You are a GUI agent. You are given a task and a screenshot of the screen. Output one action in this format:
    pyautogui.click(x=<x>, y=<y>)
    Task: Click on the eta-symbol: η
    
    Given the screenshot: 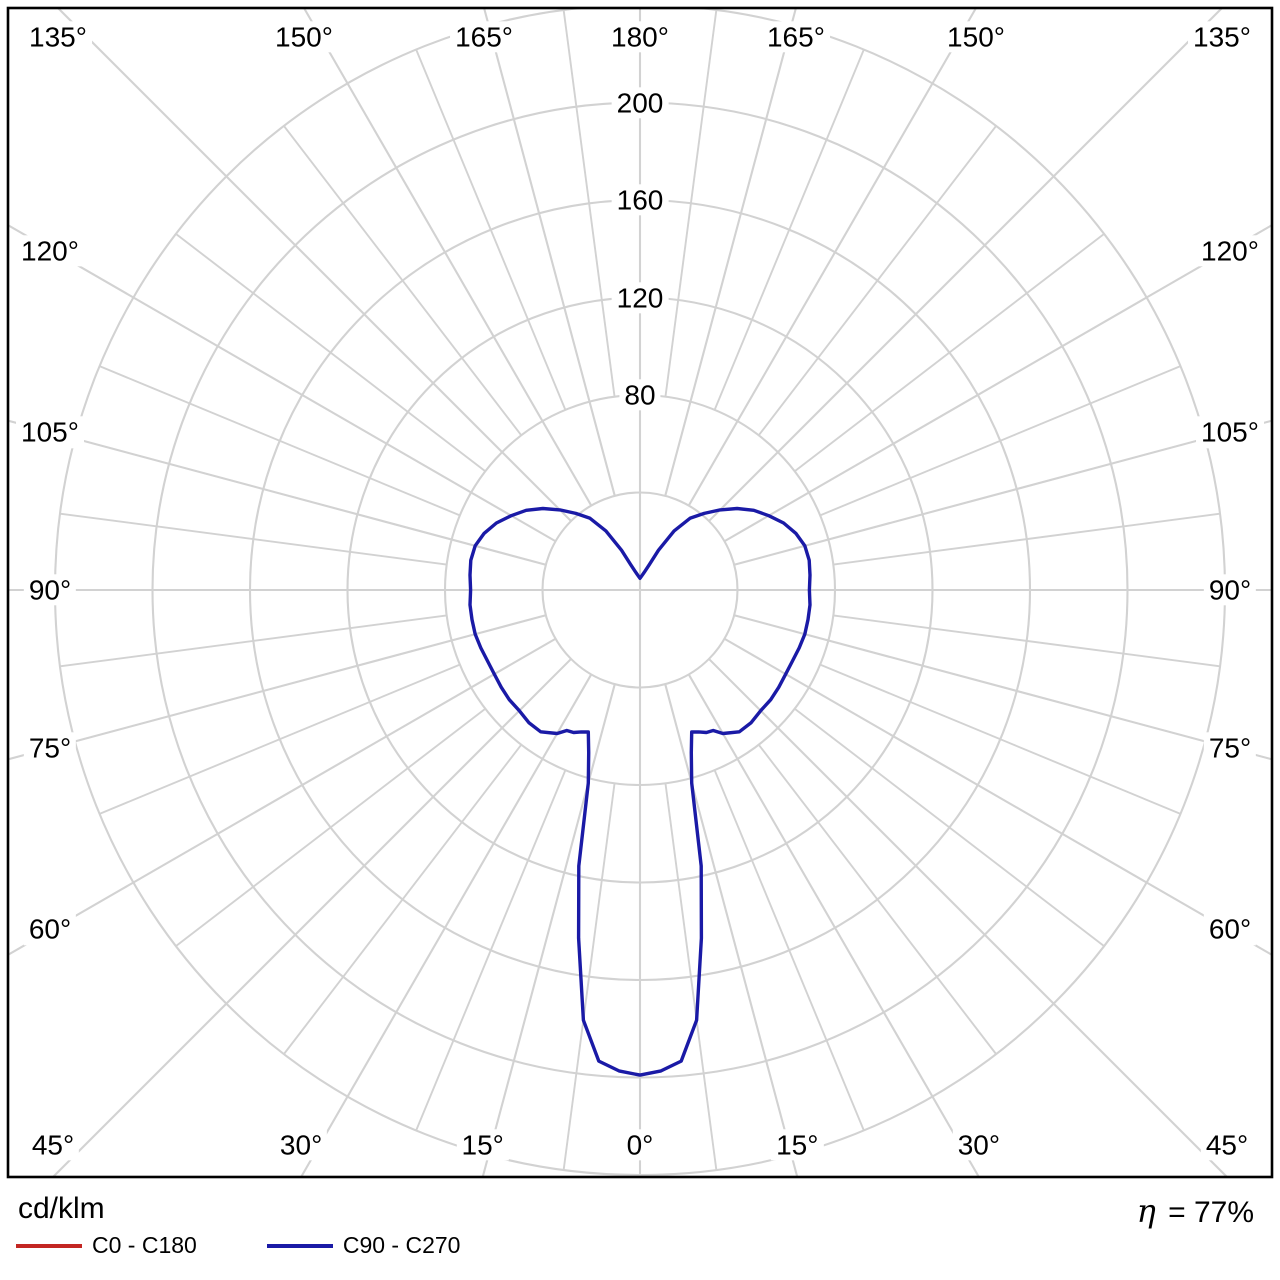 What is the action you would take?
    pyautogui.click(x=1146, y=1211)
    